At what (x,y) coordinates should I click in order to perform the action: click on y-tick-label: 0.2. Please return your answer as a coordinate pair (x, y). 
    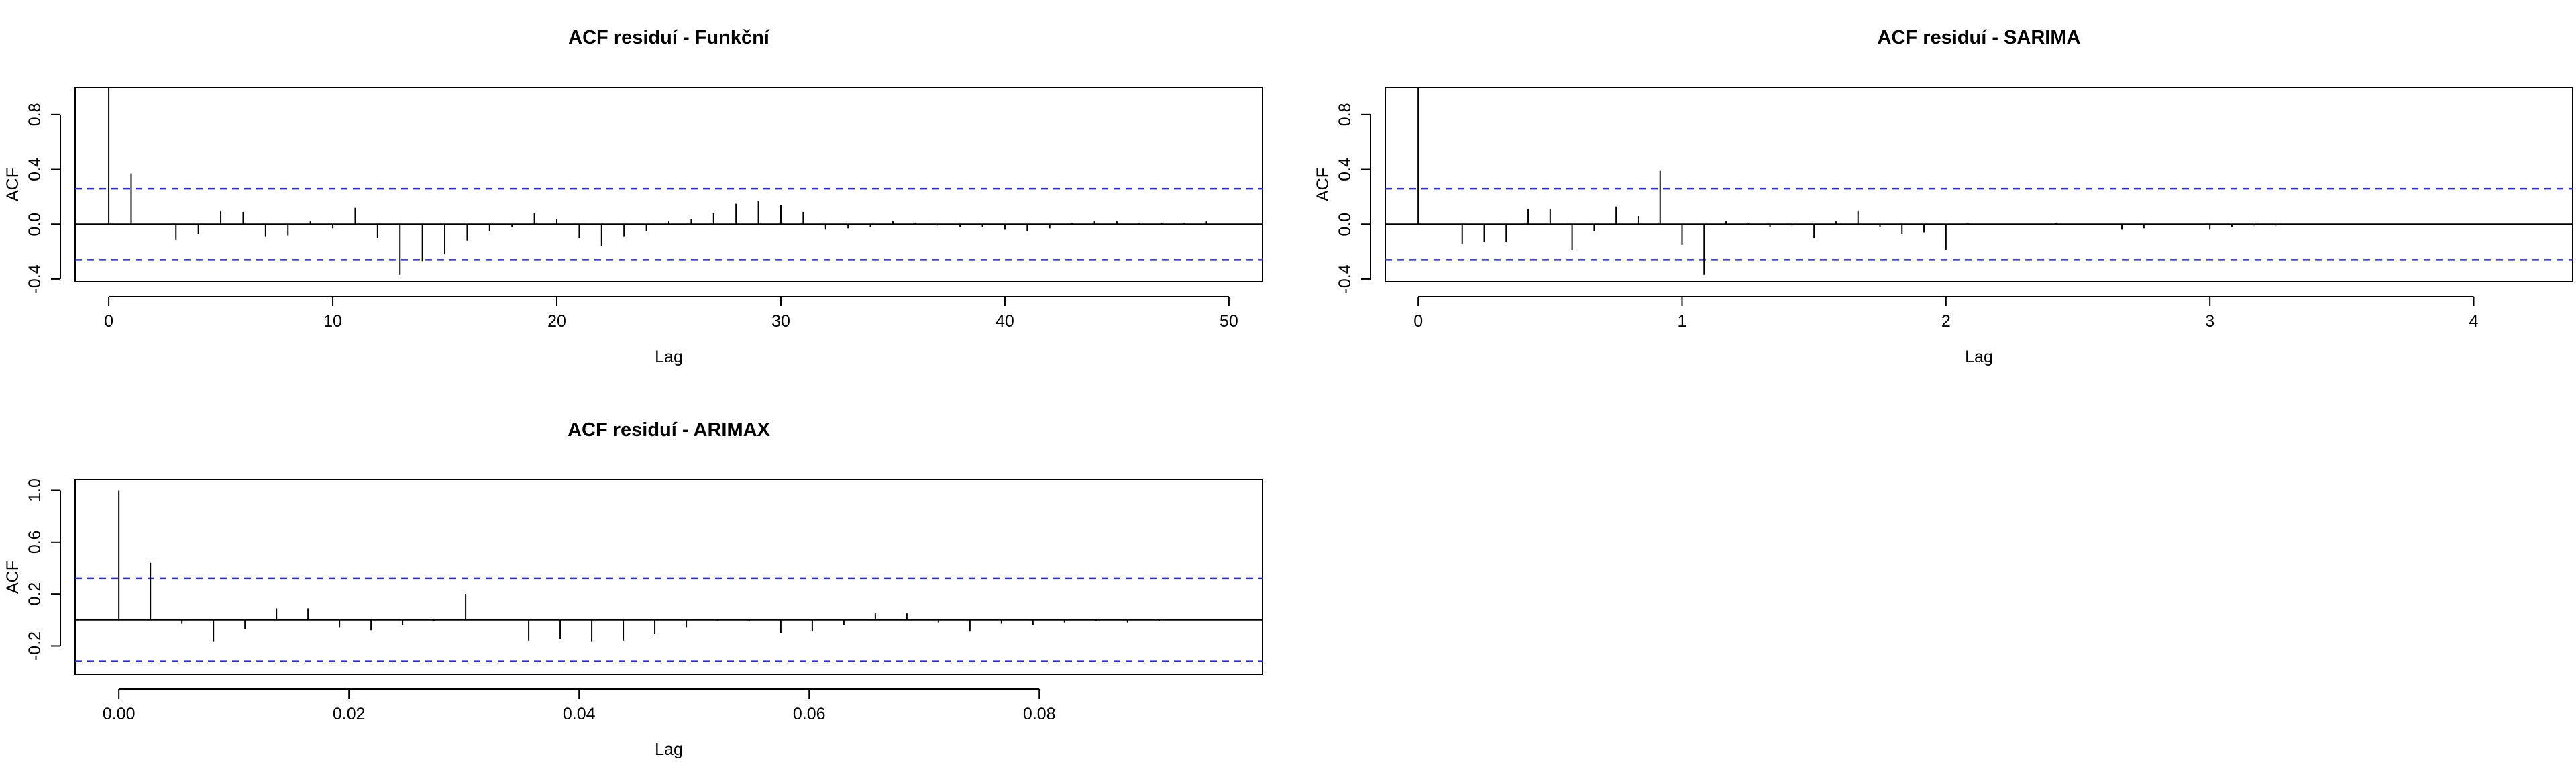
    Looking at the image, I should click on (34, 594).